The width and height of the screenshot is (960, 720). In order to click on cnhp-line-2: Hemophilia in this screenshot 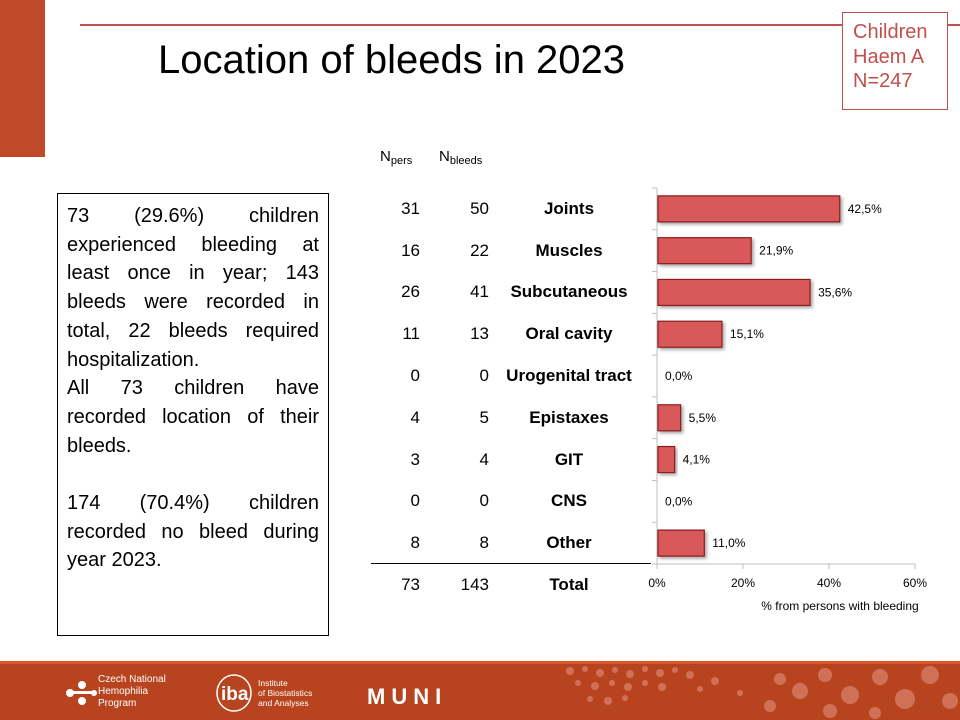, I will do `click(123, 691)`.